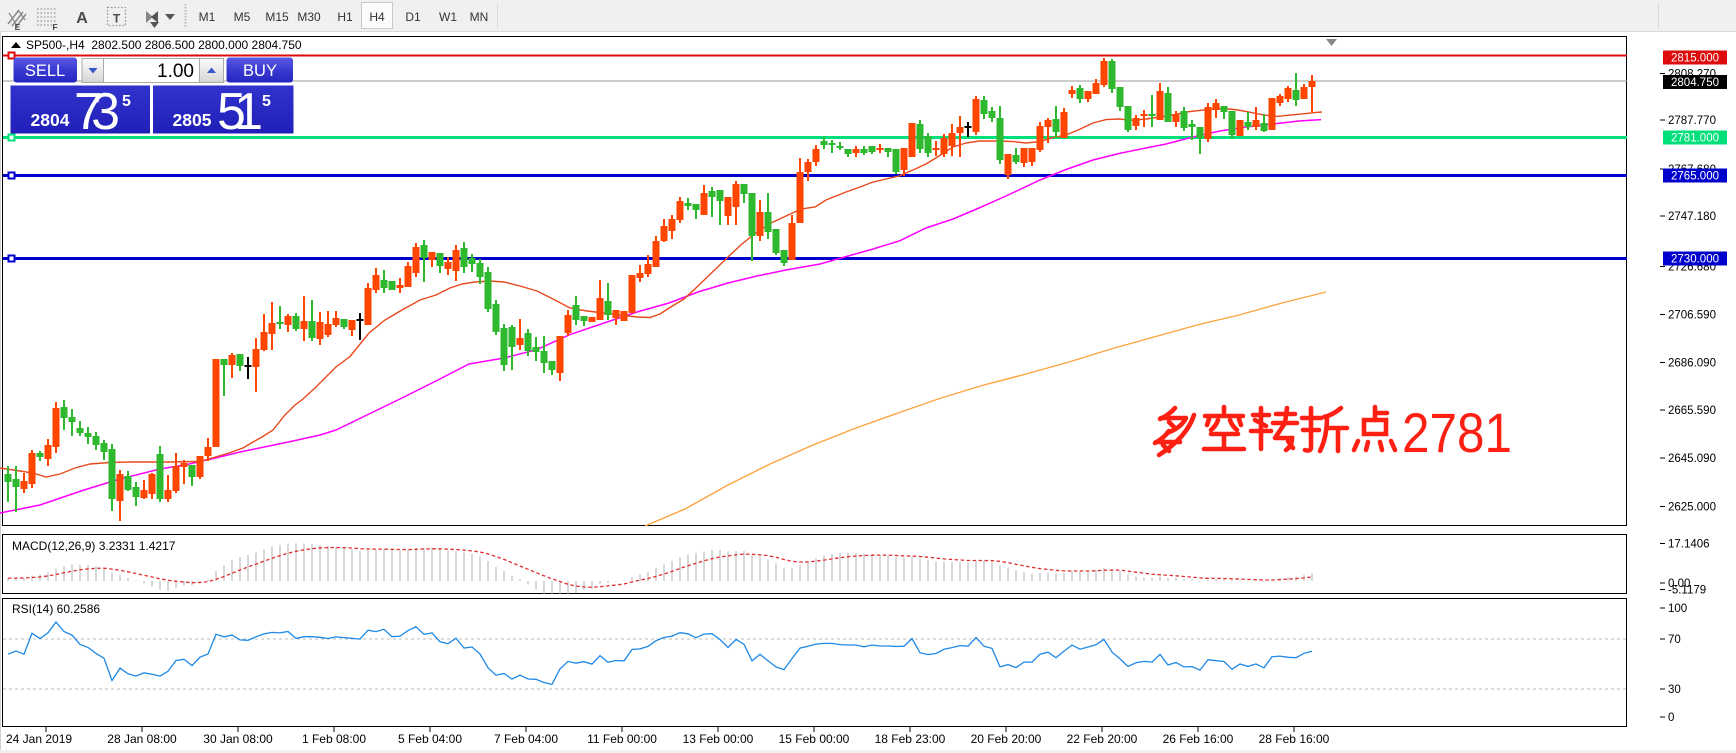 The width and height of the screenshot is (1736, 753). What do you see at coordinates (1294, 739) in the screenshot?
I see `svg-text: 28 Feb 16:00` at bounding box center [1294, 739].